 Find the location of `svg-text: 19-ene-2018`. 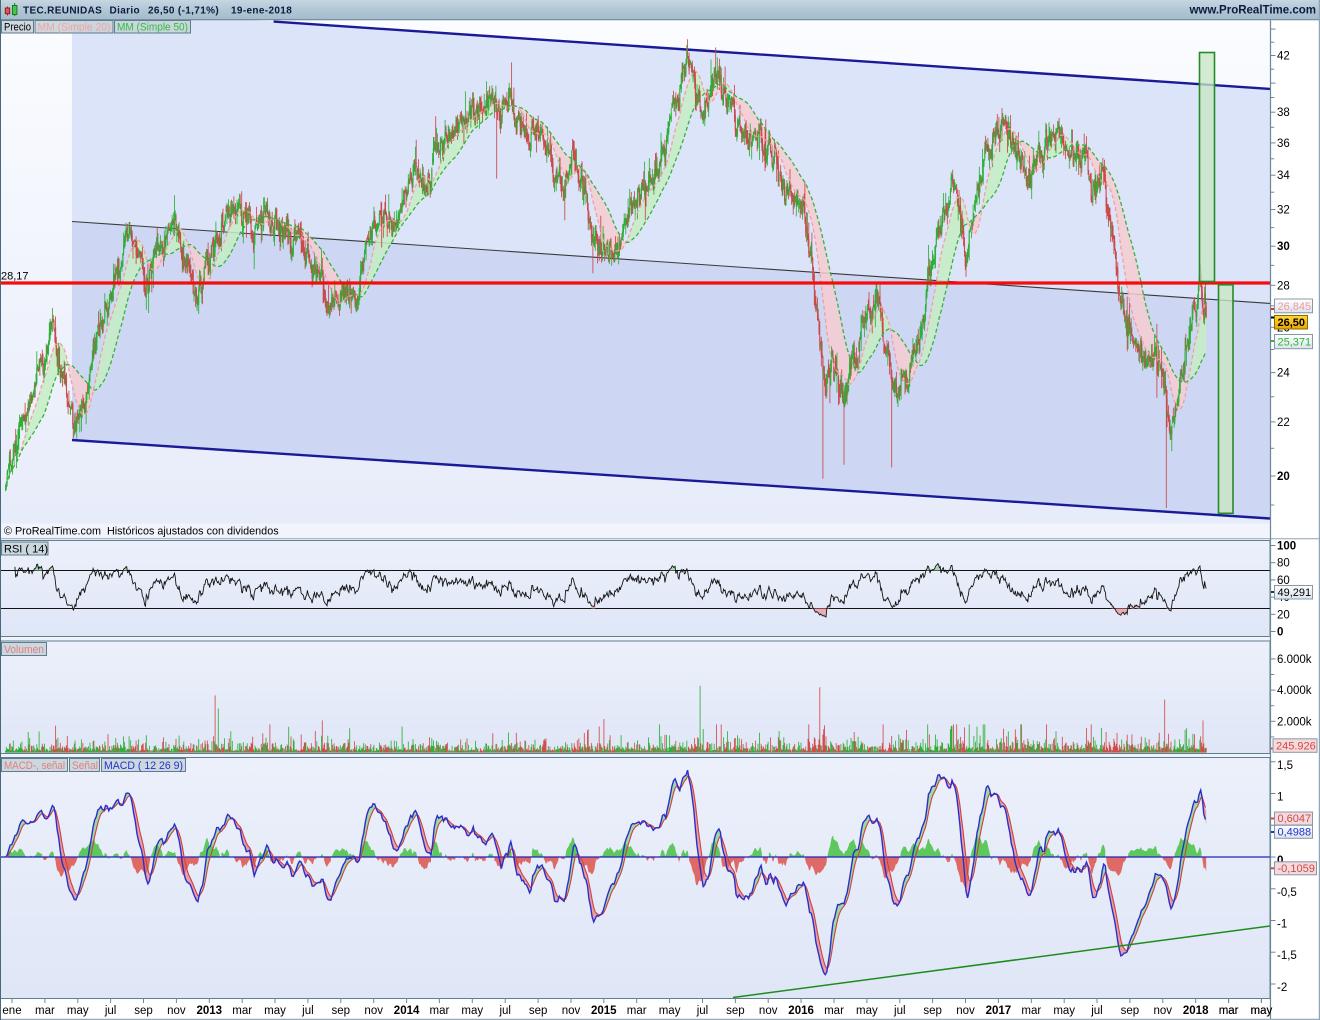

svg-text: 19-ene-2018 is located at coordinates (261, 10).